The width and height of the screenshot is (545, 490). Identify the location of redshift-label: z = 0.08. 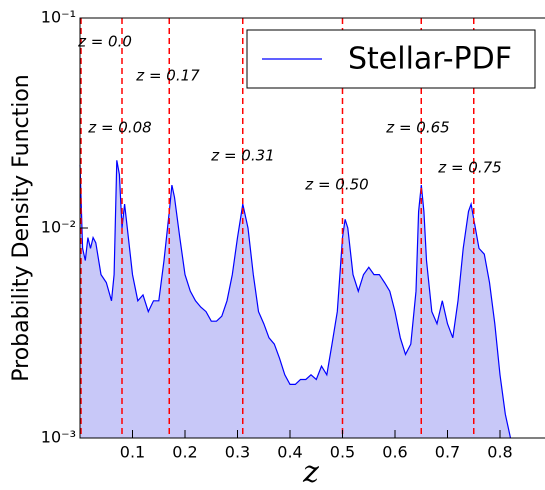
(119, 128).